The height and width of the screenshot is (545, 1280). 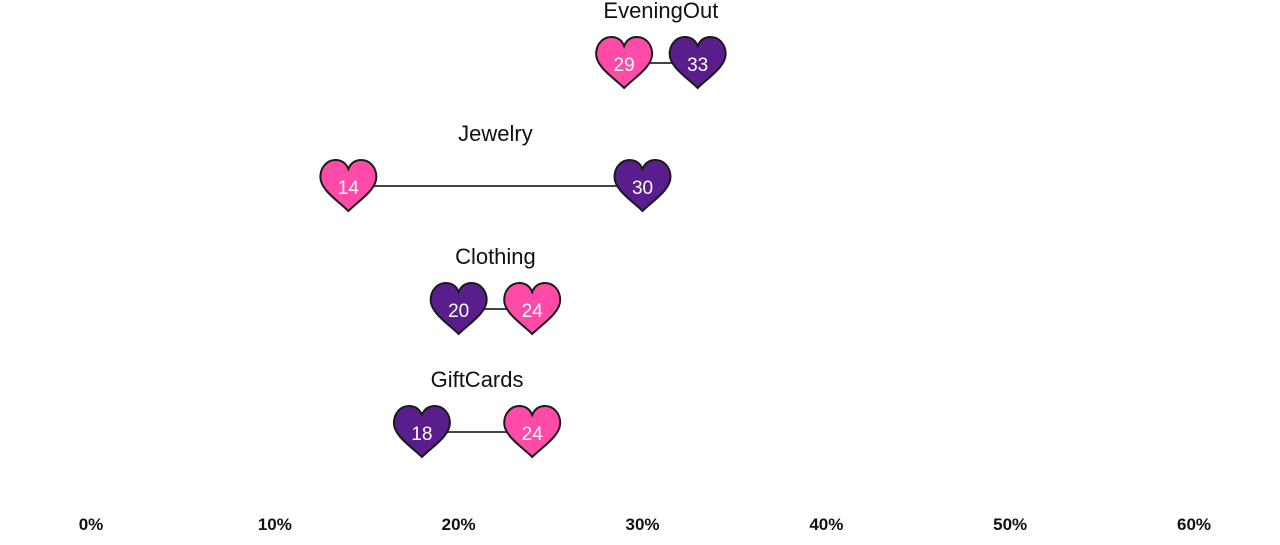 I want to click on category-label: Jewelry, so click(x=495, y=133).